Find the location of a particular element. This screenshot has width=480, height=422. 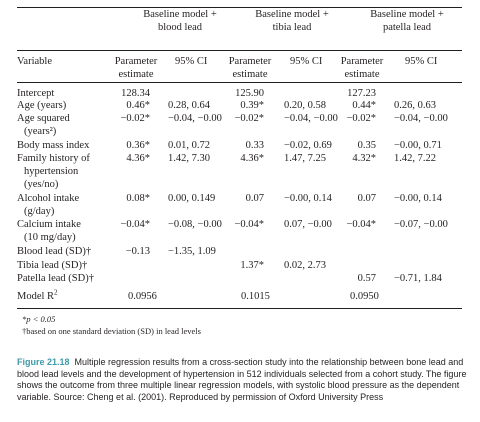

param-header-1-line2: estimate is located at coordinates (136, 74).